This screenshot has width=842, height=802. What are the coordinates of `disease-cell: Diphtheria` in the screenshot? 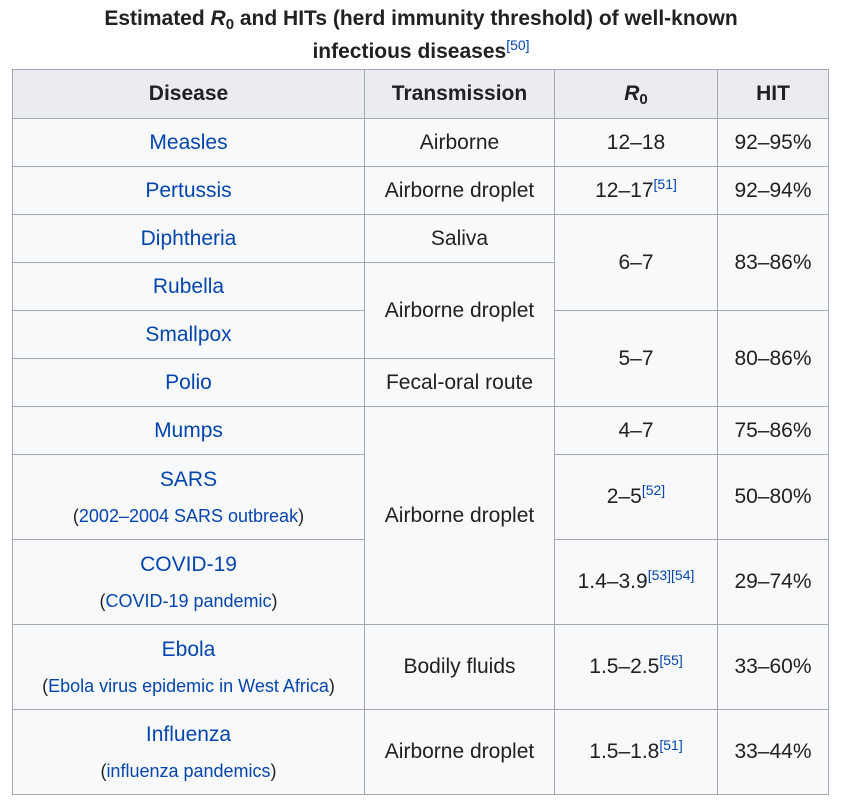 It's located at (188, 238).